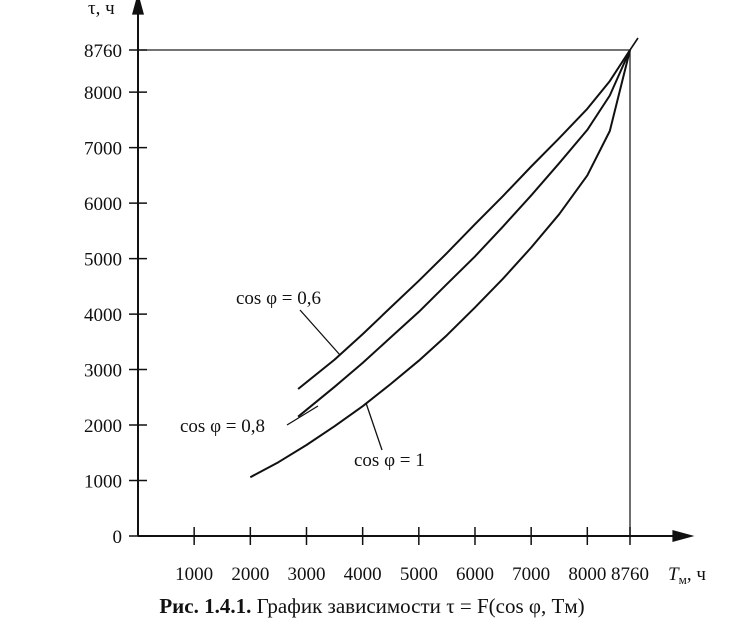 The width and height of the screenshot is (744, 631). What do you see at coordinates (118, 537) in the screenshot?
I see `y-tick-label: 0` at bounding box center [118, 537].